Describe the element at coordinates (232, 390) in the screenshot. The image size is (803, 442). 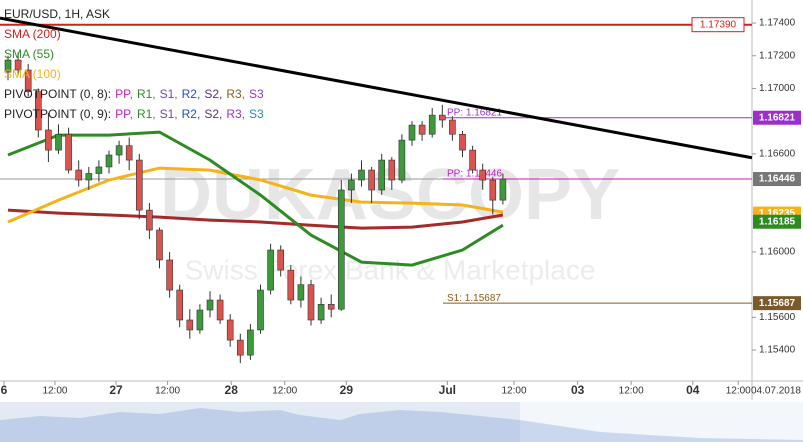
I see `x-tick-label: 28` at that location.